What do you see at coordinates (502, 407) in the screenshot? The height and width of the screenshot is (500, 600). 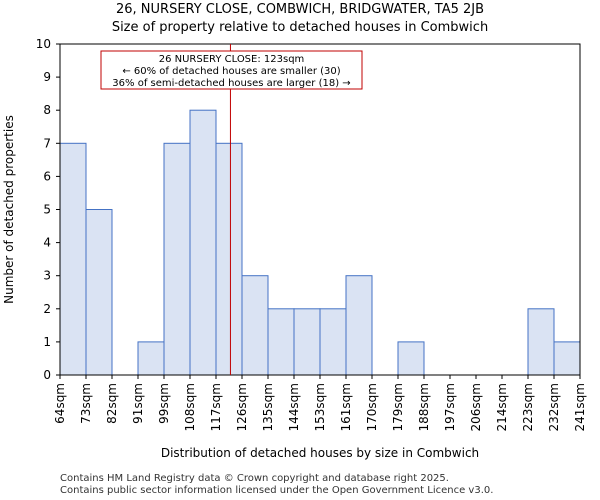 I see `x-tick-label: 214sqm` at bounding box center [502, 407].